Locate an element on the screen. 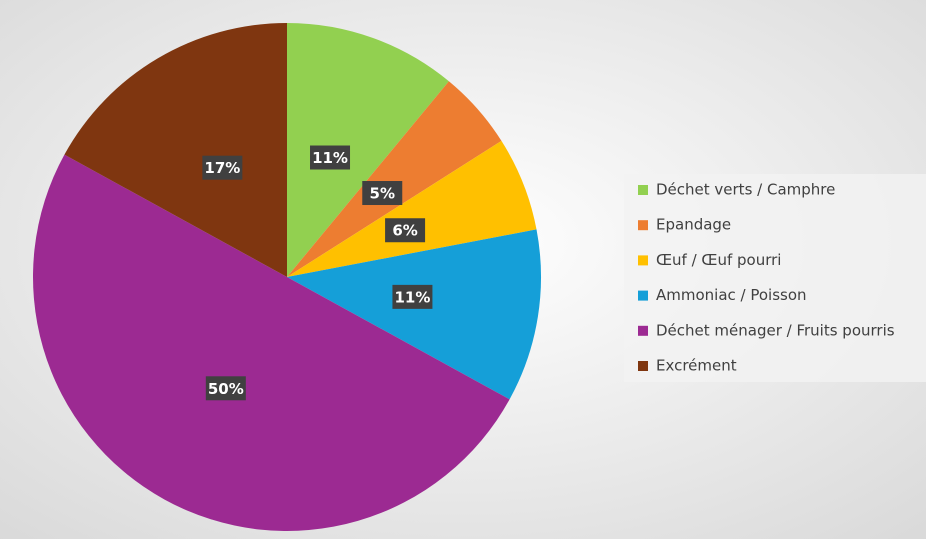 The width and height of the screenshot is (926, 539). legend-label: Ammoniac / Poisson is located at coordinates (731, 295).